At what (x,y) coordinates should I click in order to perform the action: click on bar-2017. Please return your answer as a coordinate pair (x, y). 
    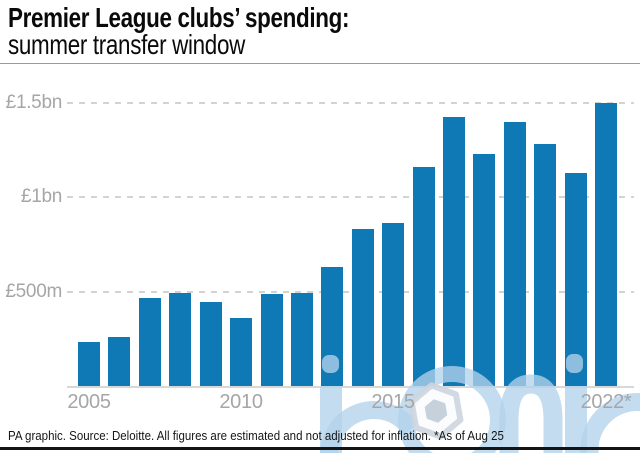
    Looking at the image, I should click on (454, 251).